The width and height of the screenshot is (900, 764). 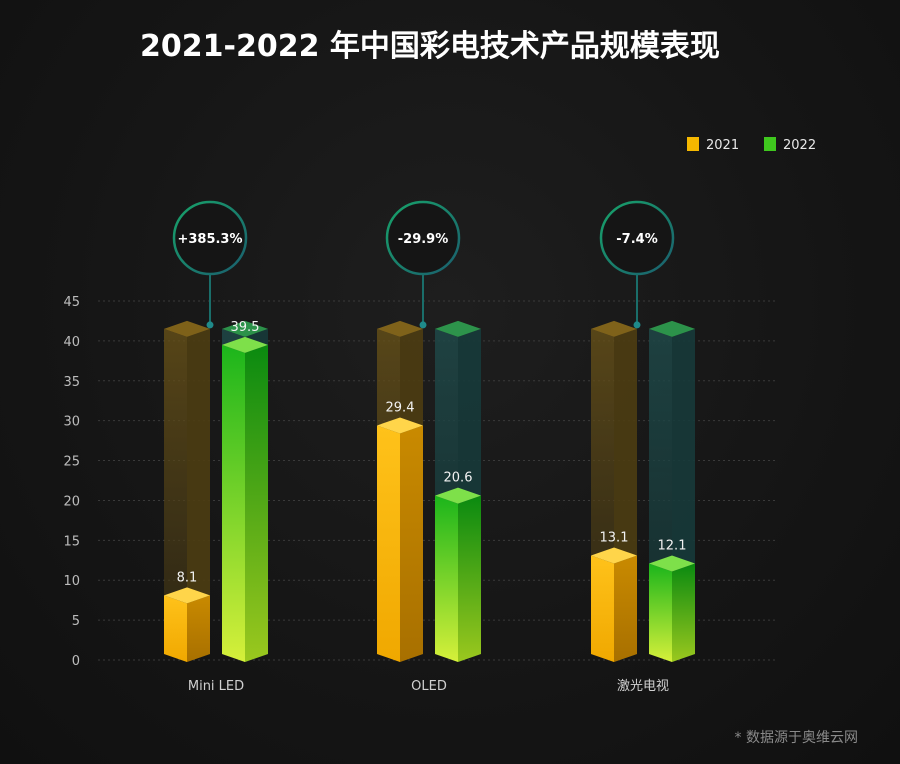 I want to click on y-tick-label: 30, so click(x=71, y=422).